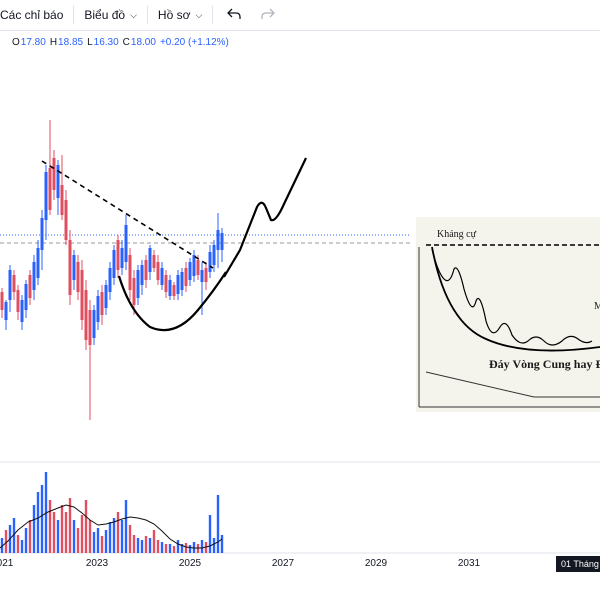 Image resolution: width=600 pixels, height=600 pixels. What do you see at coordinates (180, 15) in the screenshot?
I see `profile-dropdown: Hồ sơ ⌵` at bounding box center [180, 15].